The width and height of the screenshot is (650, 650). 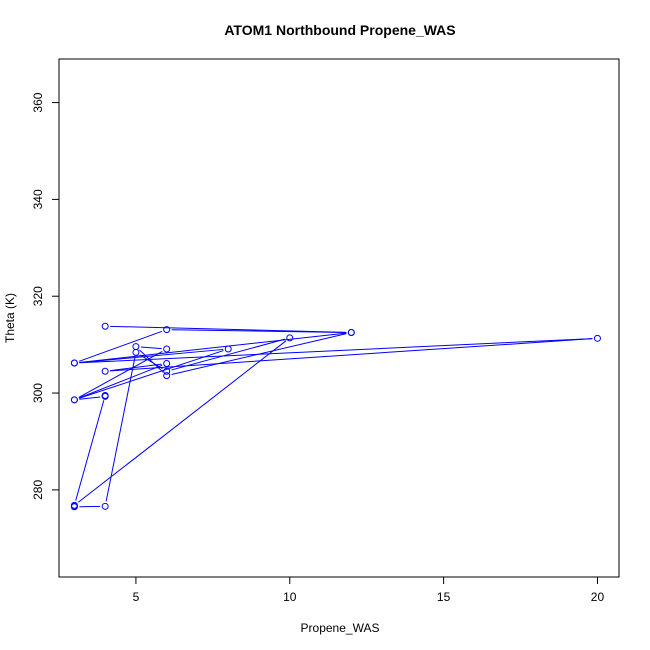 I want to click on y-tick-label: 280, so click(x=38, y=490).